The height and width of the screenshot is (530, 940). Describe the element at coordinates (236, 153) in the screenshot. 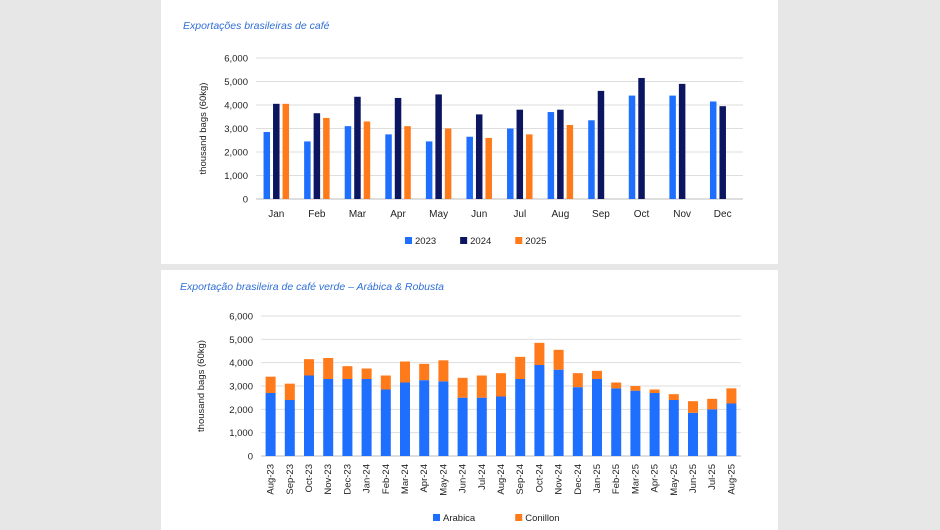

I see `y-tick-label: 2,000` at that location.